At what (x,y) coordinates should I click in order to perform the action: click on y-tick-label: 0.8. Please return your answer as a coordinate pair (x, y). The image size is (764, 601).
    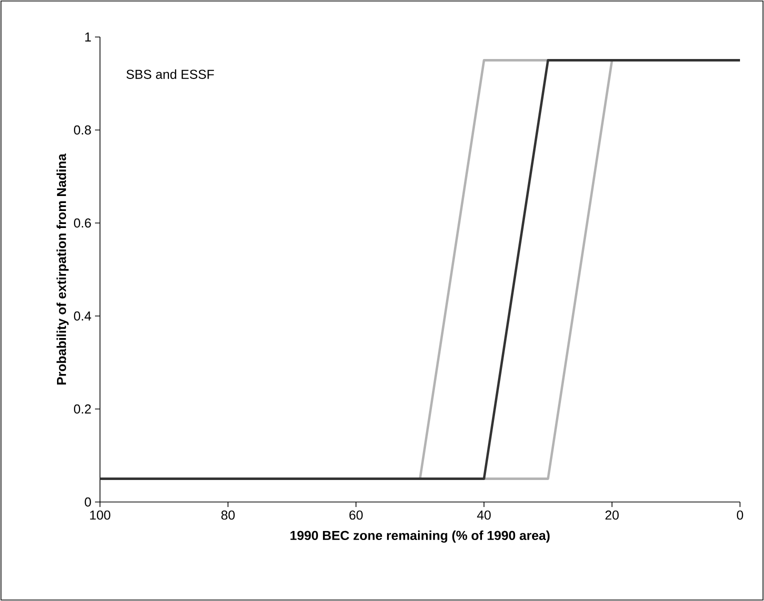
    Looking at the image, I should click on (82, 130).